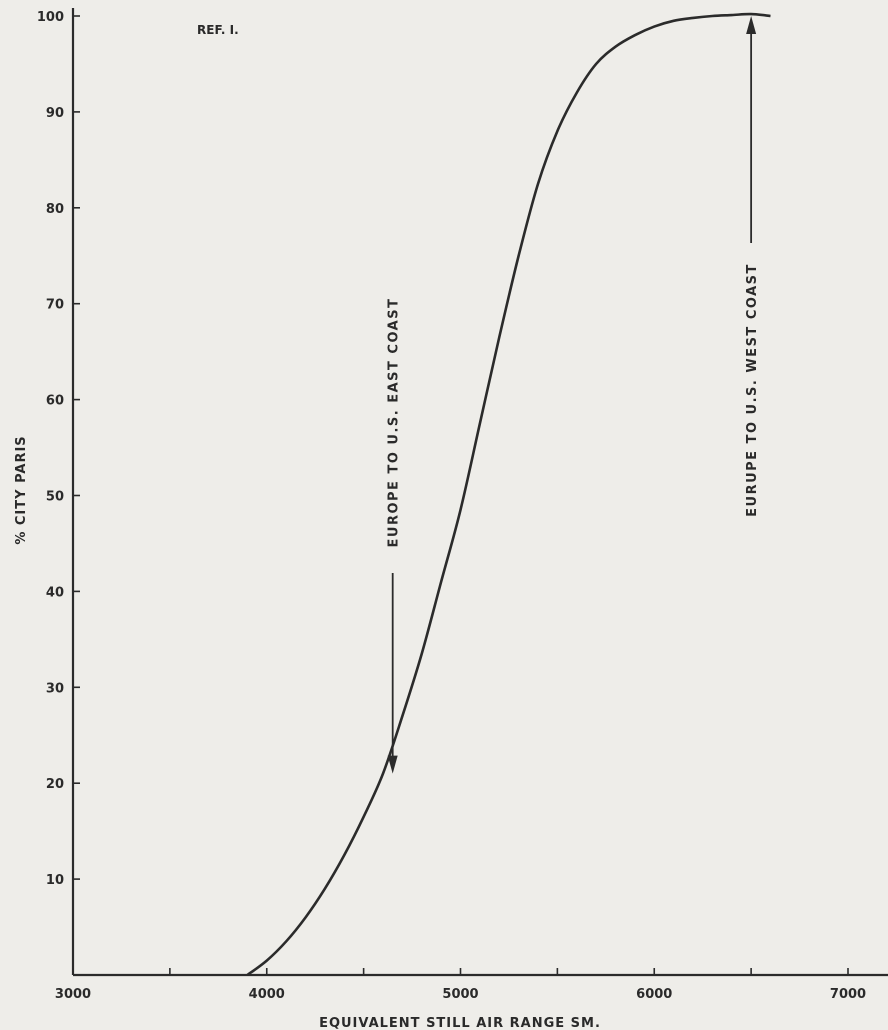  What do you see at coordinates (460, 1023) in the screenshot?
I see `x-axis-title: EQUIVALENT STILL AIR RANGE SM.` at bounding box center [460, 1023].